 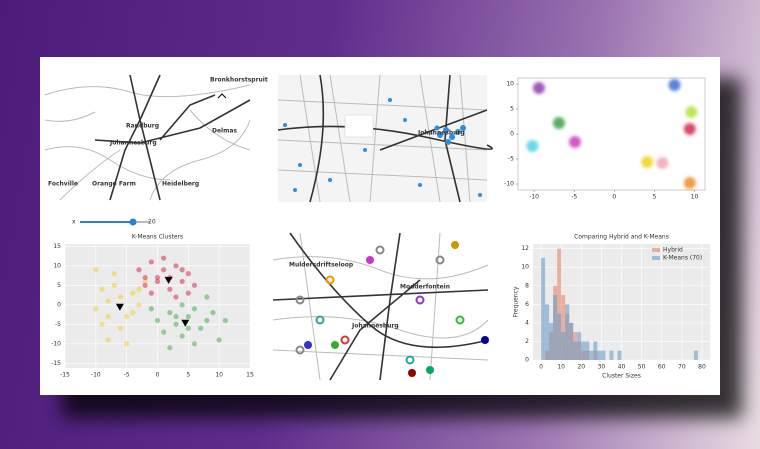 I want to click on chart-title: Comparing Hybrid and K-Means, so click(x=621, y=237).